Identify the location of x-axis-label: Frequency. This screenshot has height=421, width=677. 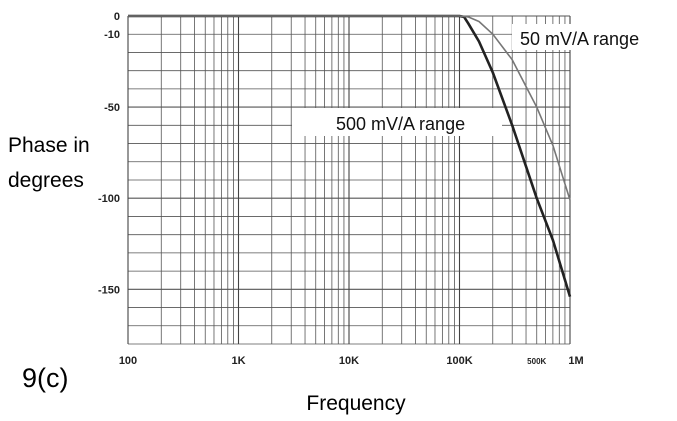
(356, 403).